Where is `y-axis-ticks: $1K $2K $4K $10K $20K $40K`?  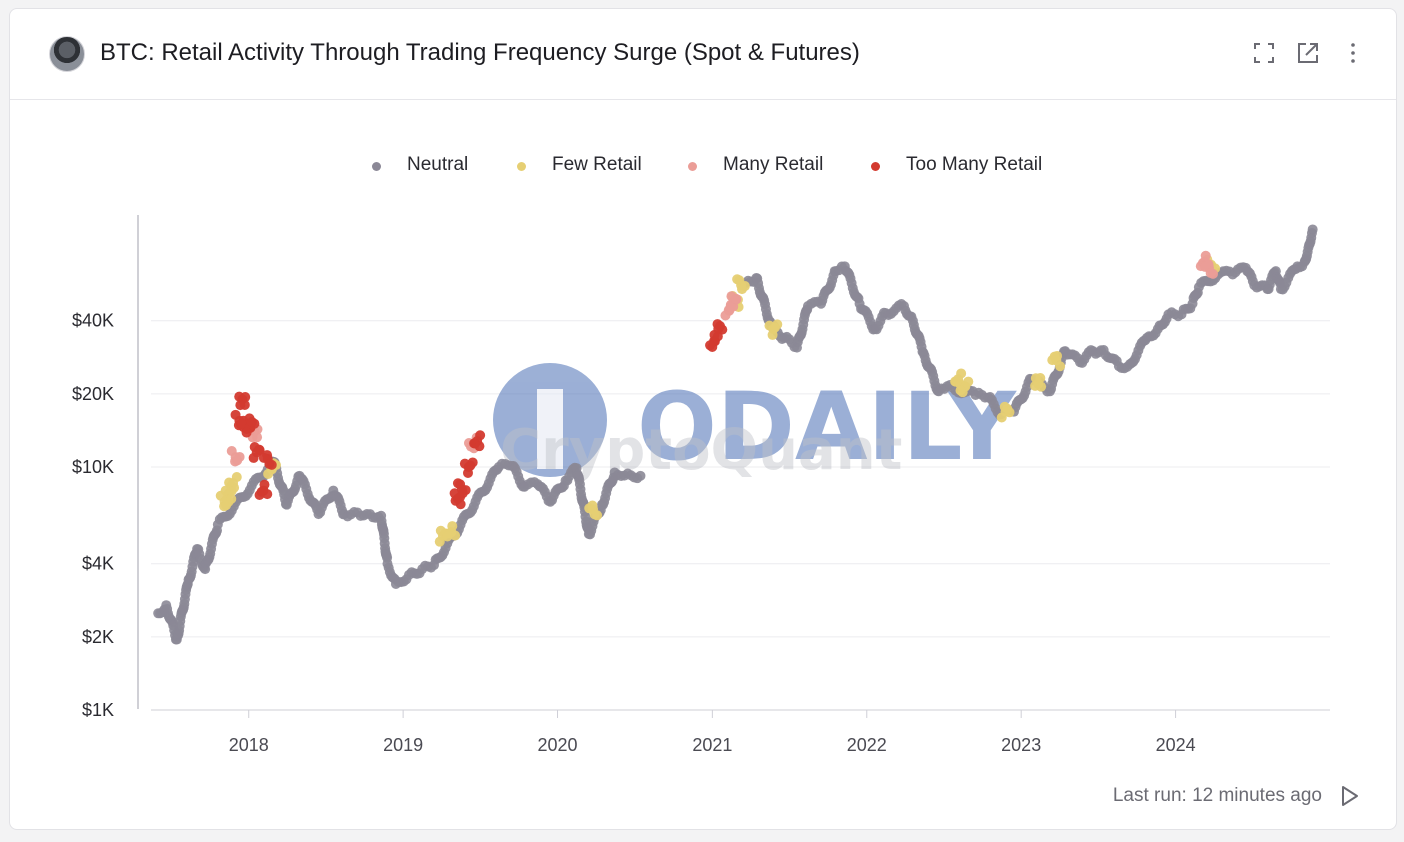
y-axis-ticks: $1K $2K $4K $10K $20K $40K is located at coordinates (93, 515).